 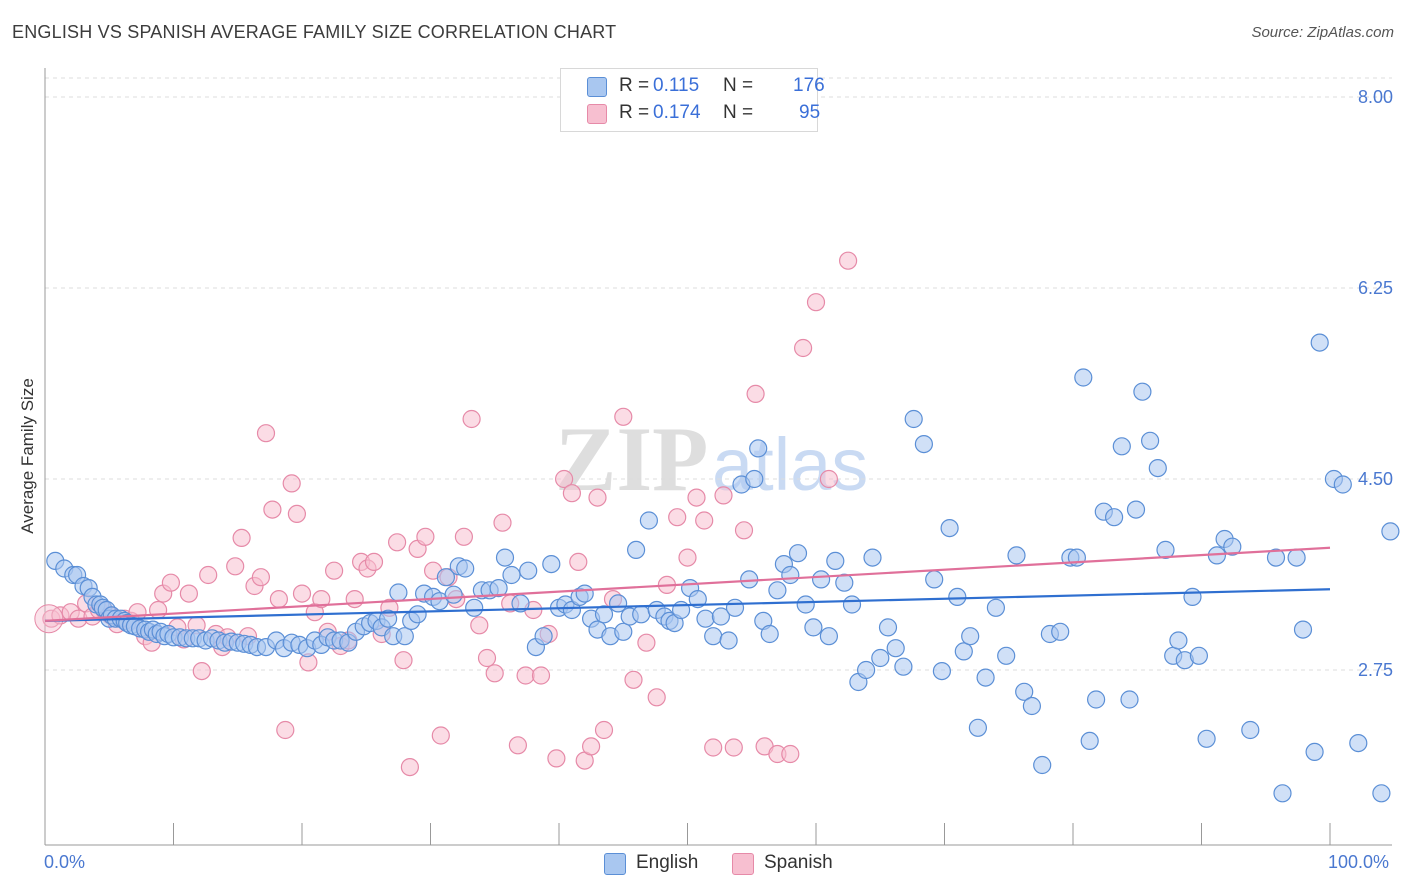 What do you see at coordinates (1375, 670) in the screenshot?
I see `y-tick-label: 2.75` at bounding box center [1375, 670].